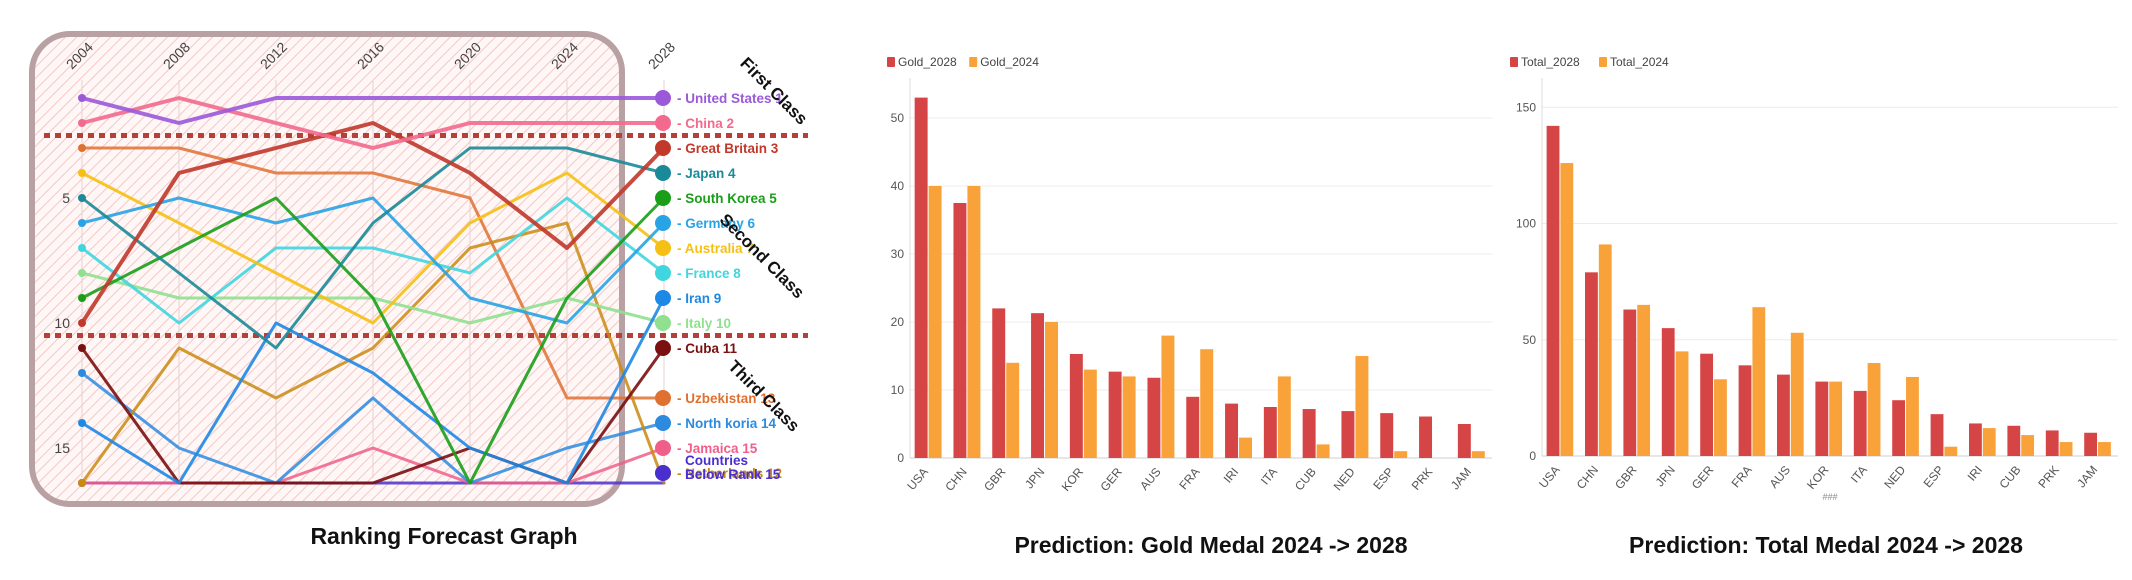 The width and height of the screenshot is (2132, 580). I want to click on country-label: - South Korea 5, so click(727, 198).